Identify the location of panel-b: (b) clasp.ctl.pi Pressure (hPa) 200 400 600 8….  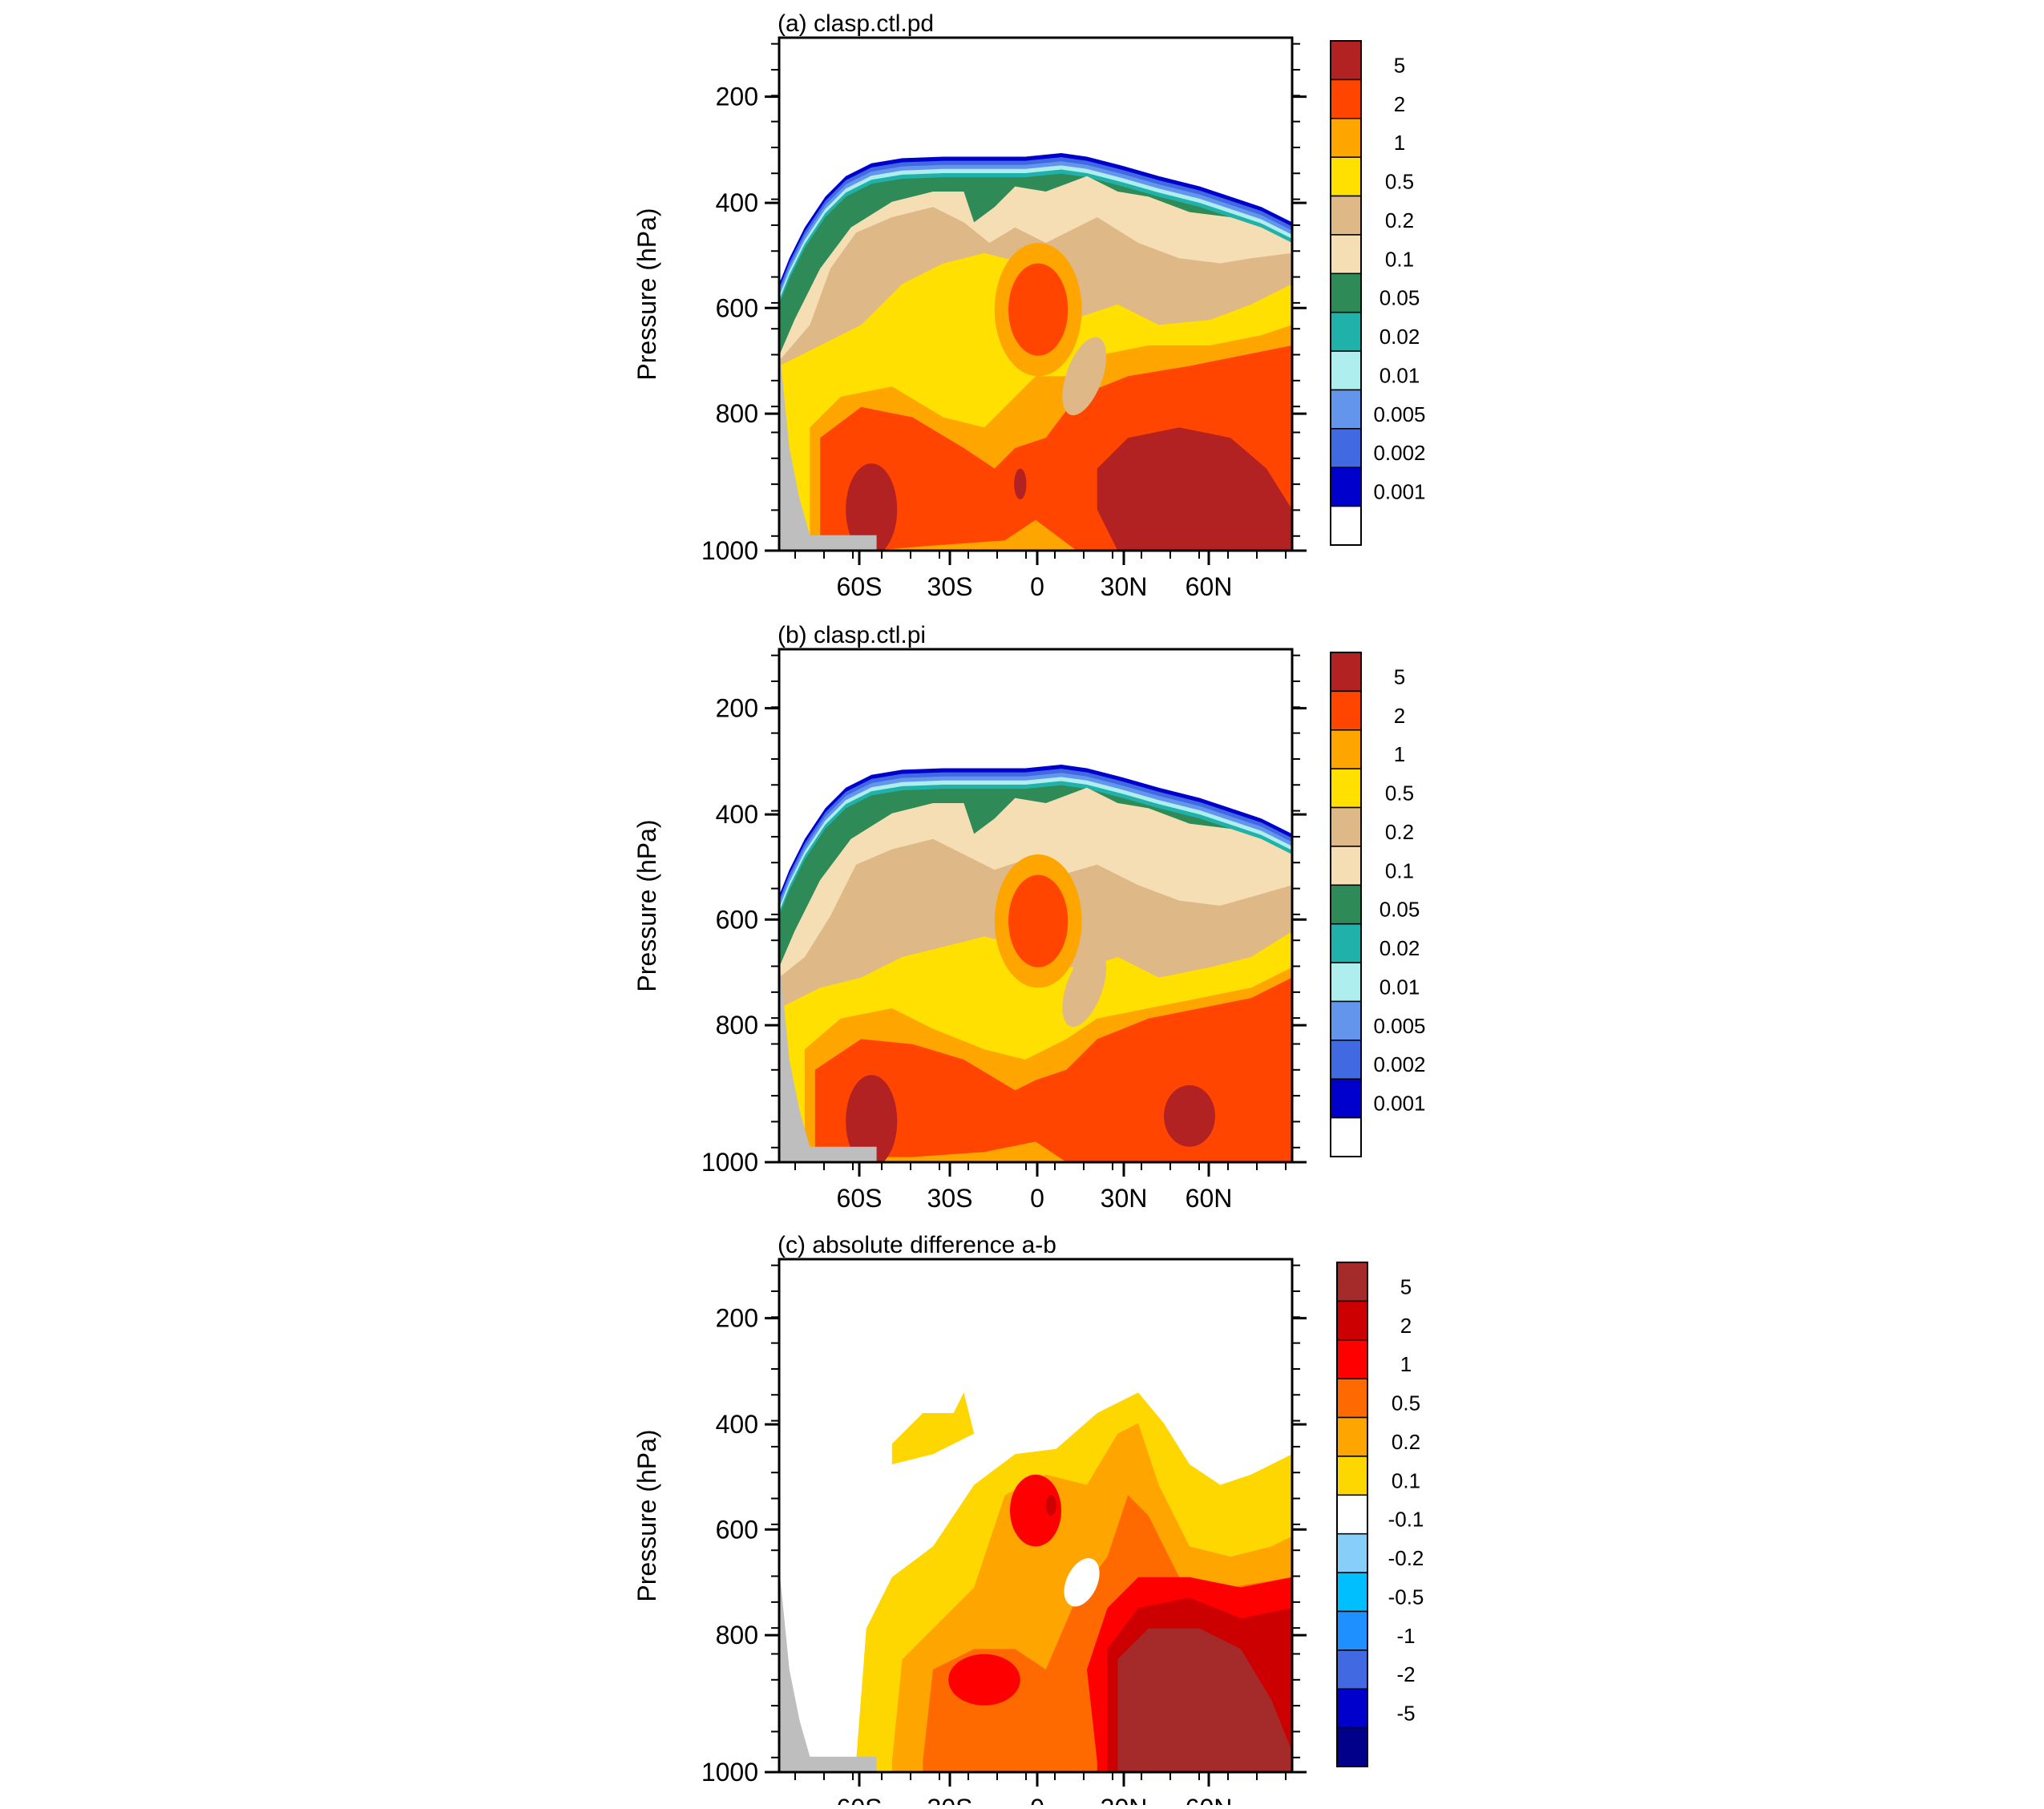
(1029, 918).